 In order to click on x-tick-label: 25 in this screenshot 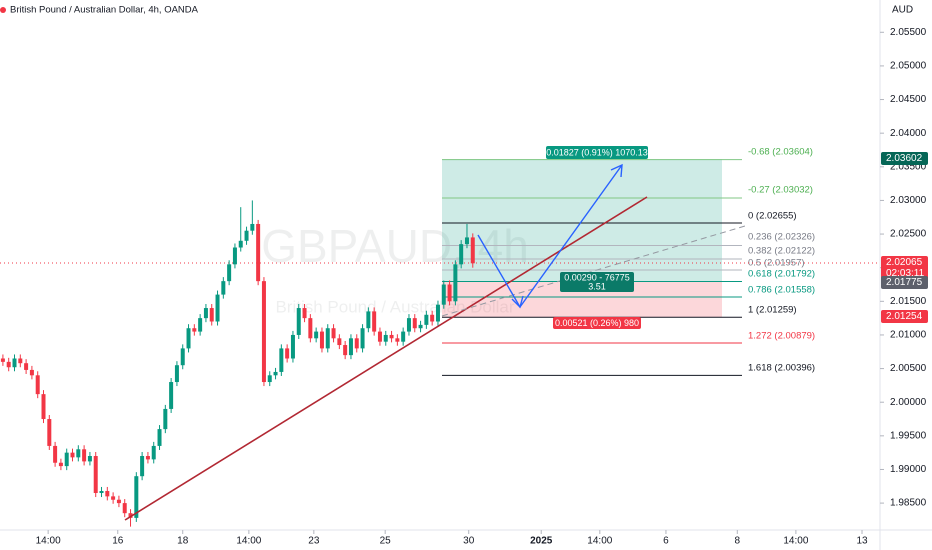, I will do `click(386, 541)`.